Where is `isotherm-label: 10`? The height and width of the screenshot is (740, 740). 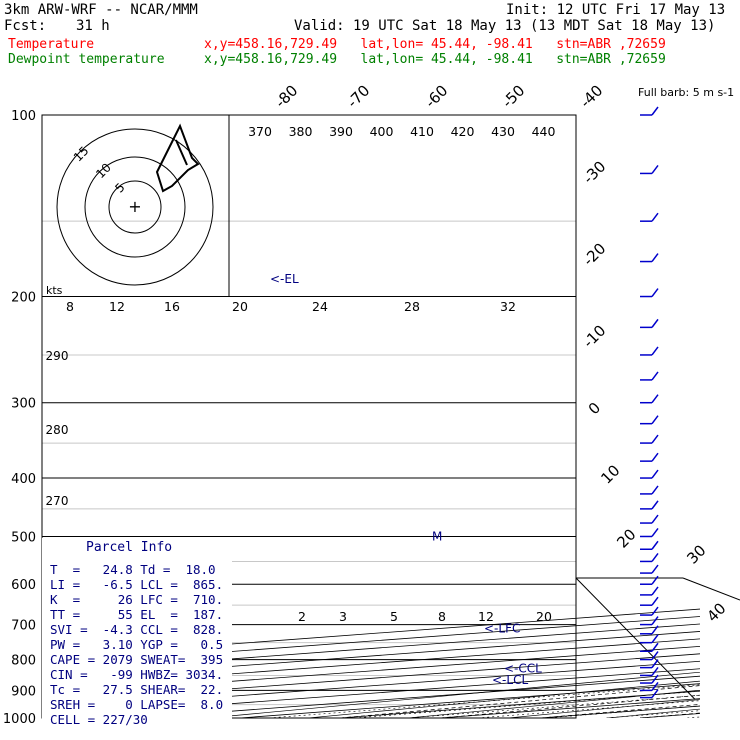
isotherm-label: 10 is located at coordinates (610, 474).